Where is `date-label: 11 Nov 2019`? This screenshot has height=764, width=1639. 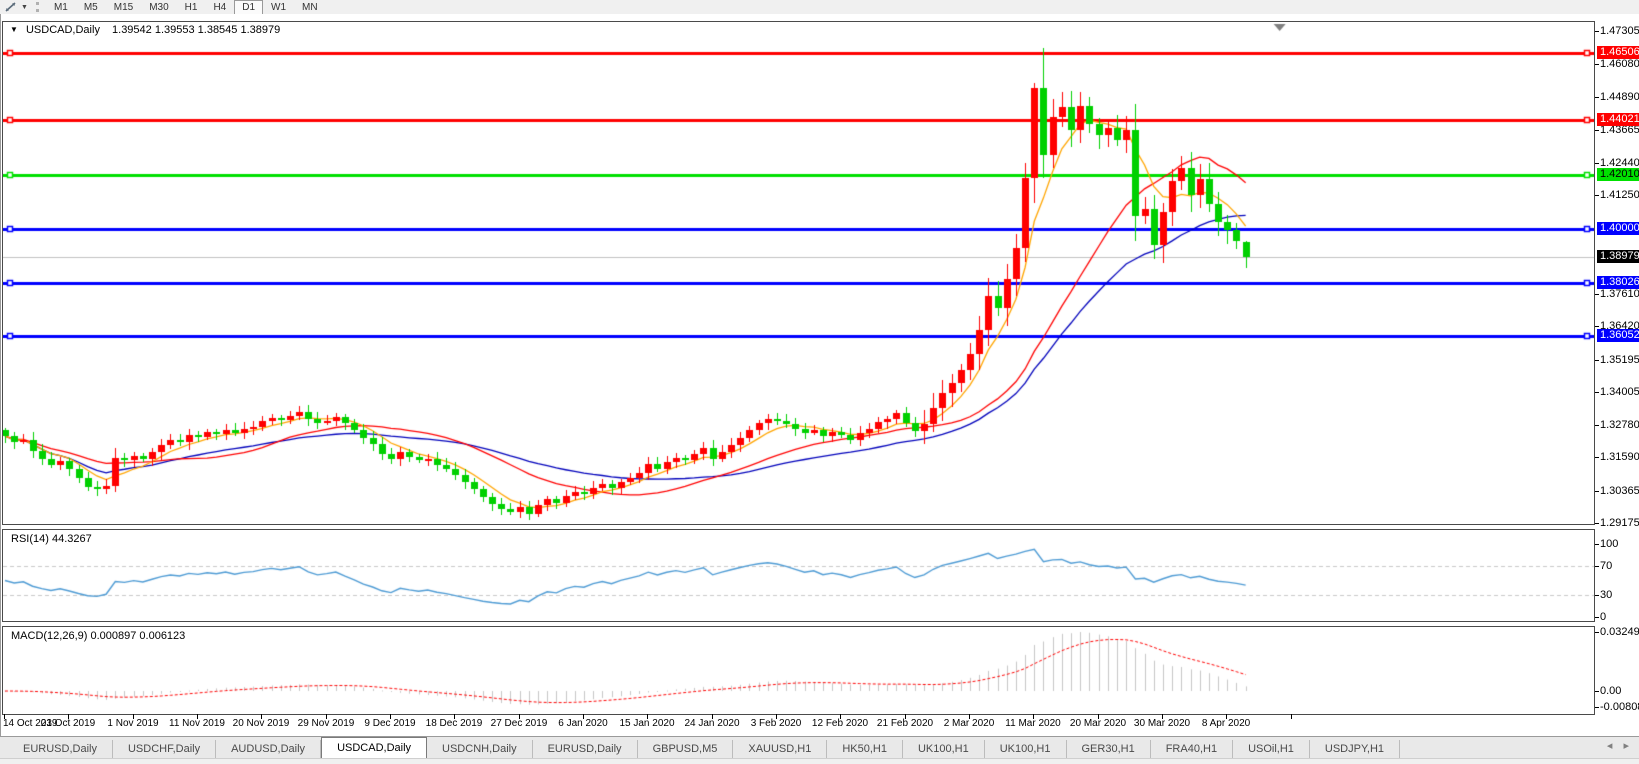 date-label: 11 Nov 2019 is located at coordinates (197, 723).